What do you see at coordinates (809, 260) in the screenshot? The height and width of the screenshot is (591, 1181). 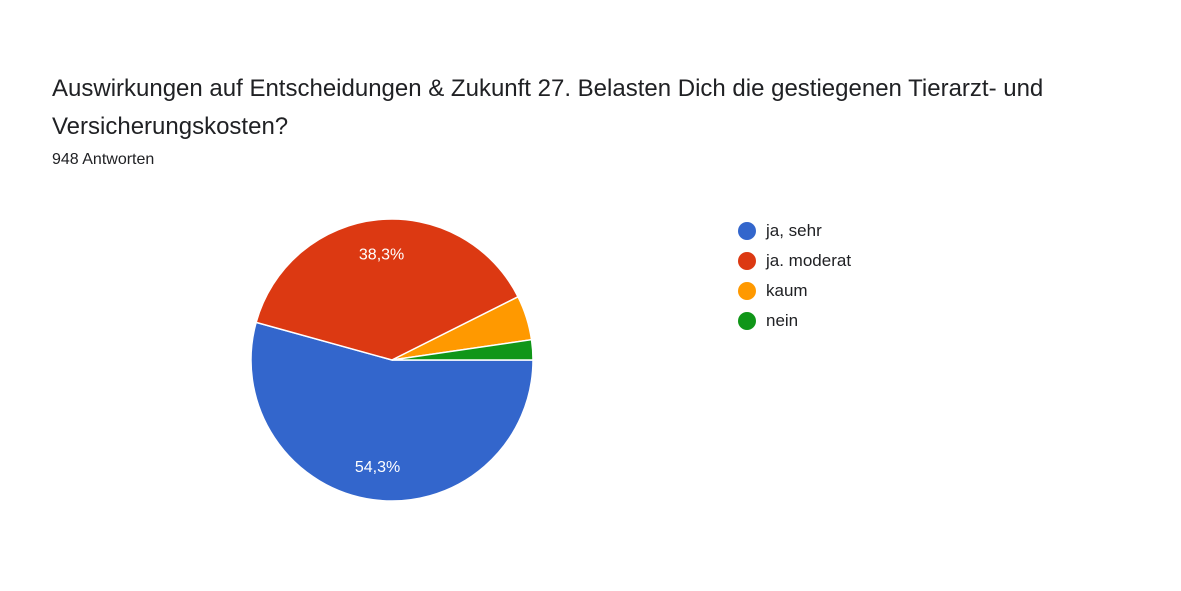 I see `legend-label: ja. moderat` at bounding box center [809, 260].